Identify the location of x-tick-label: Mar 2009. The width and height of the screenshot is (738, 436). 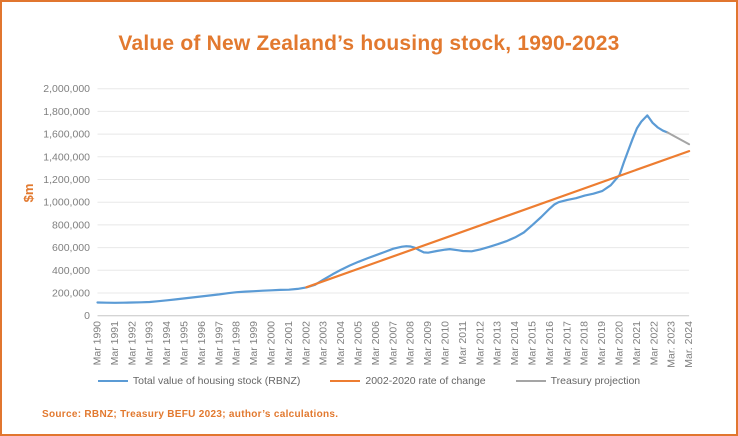
(428, 343).